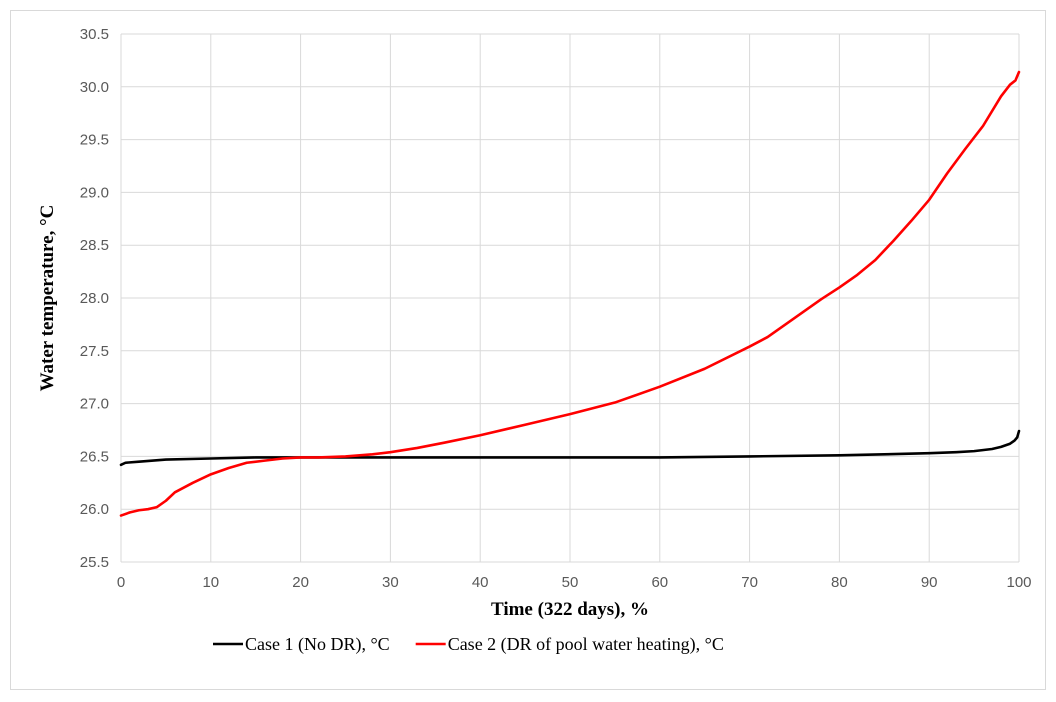  I want to click on x-tick-label: 50, so click(570, 582).